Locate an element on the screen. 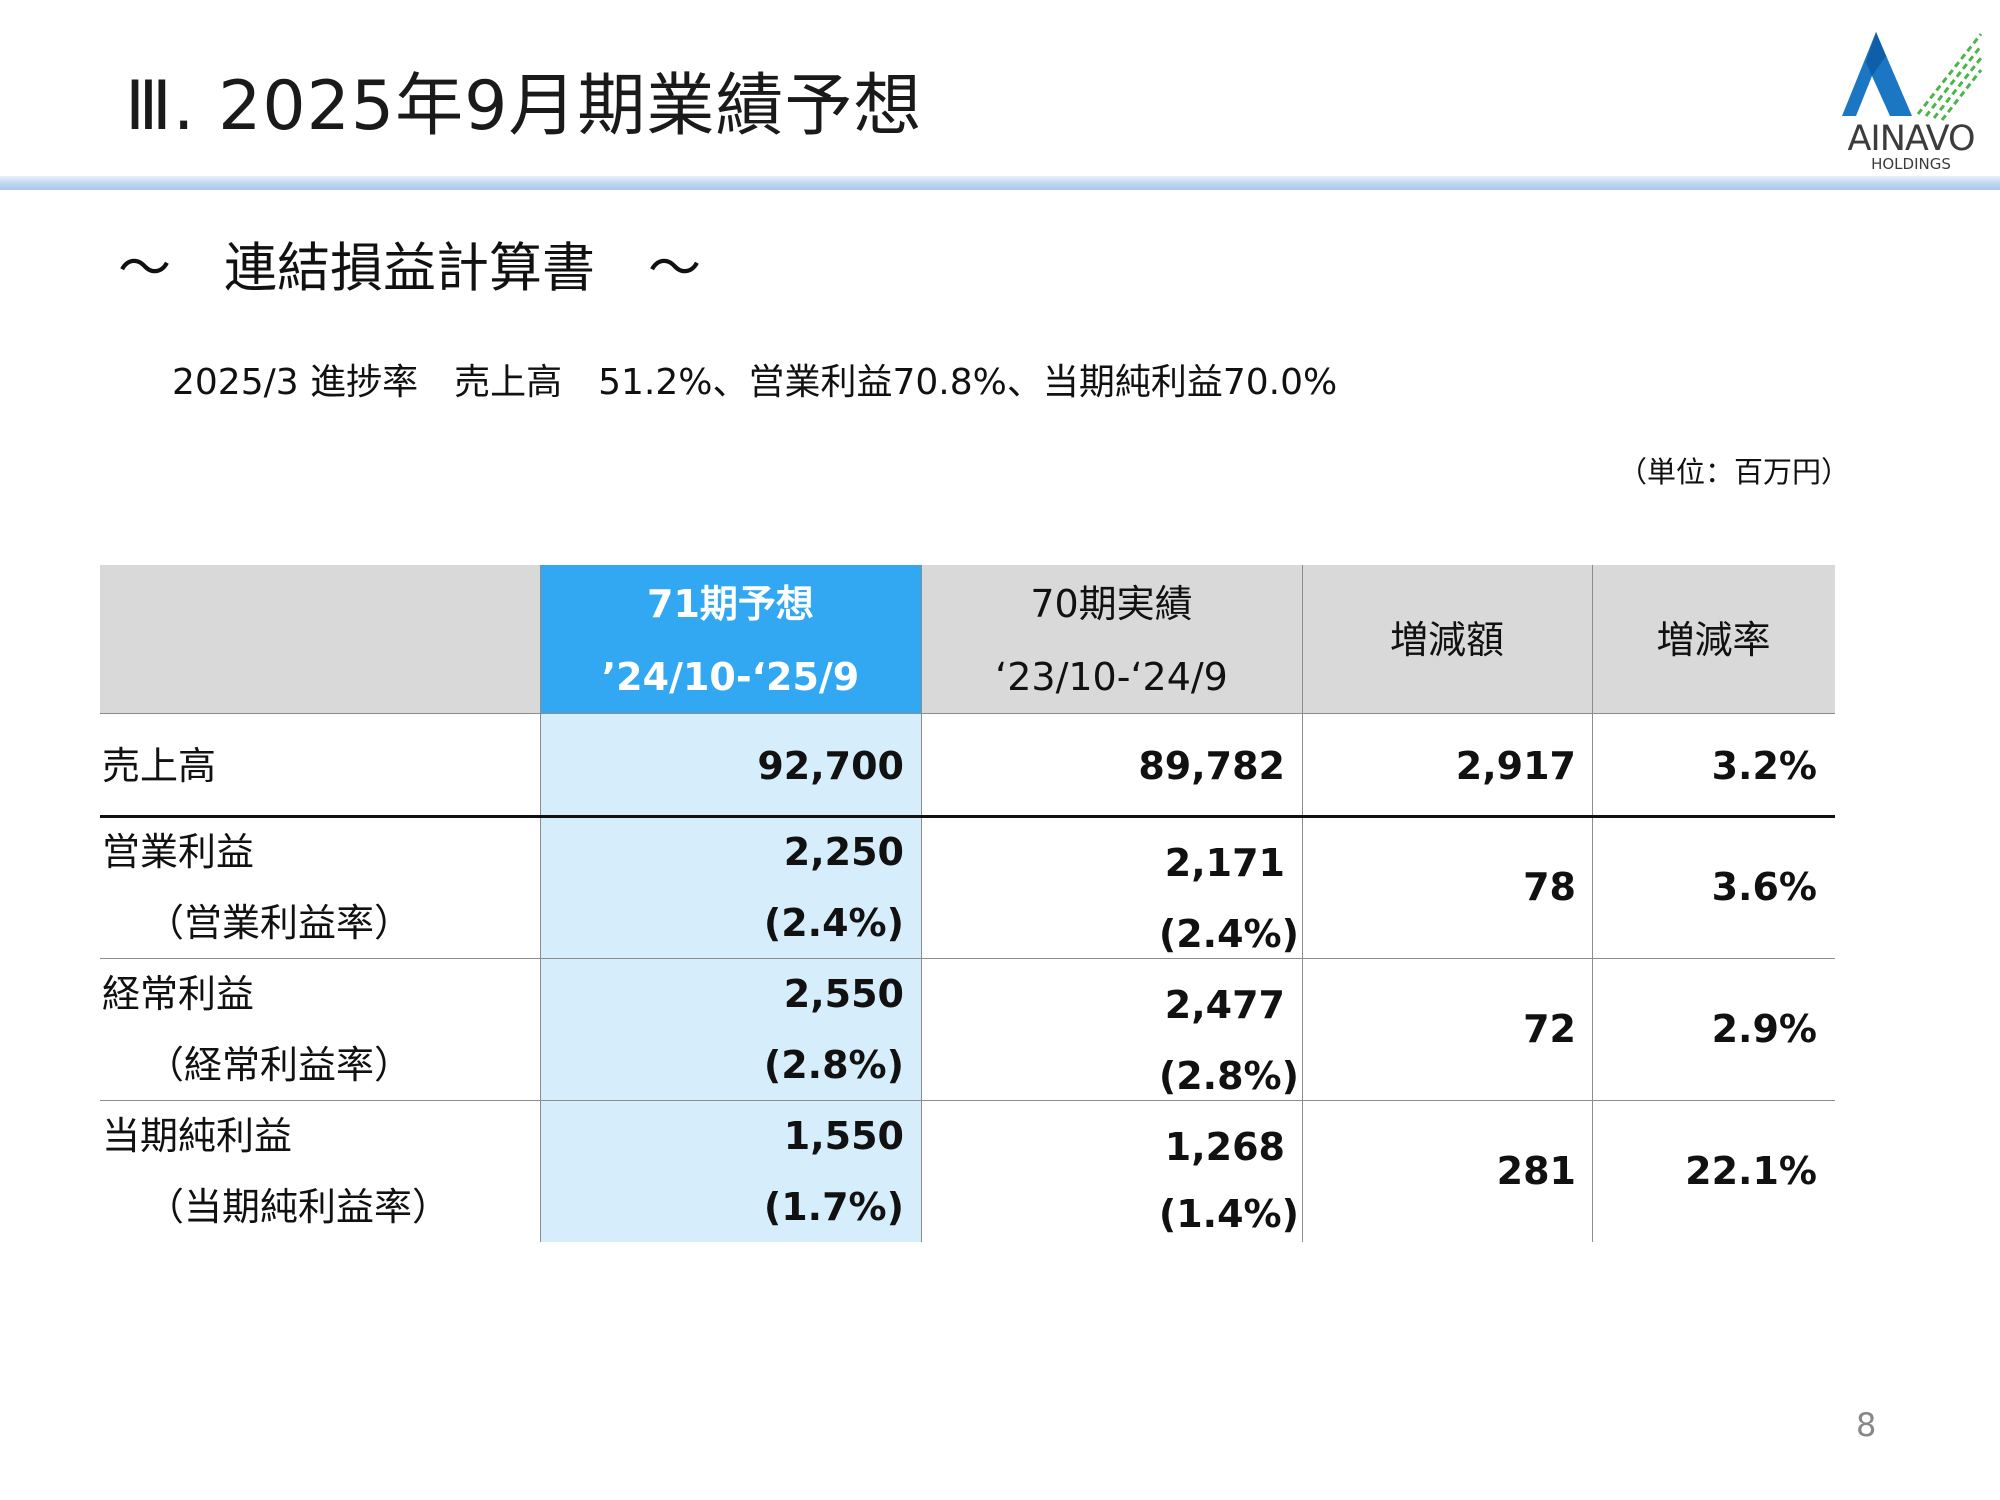  header-cell-forecast is located at coordinates (730, 639).